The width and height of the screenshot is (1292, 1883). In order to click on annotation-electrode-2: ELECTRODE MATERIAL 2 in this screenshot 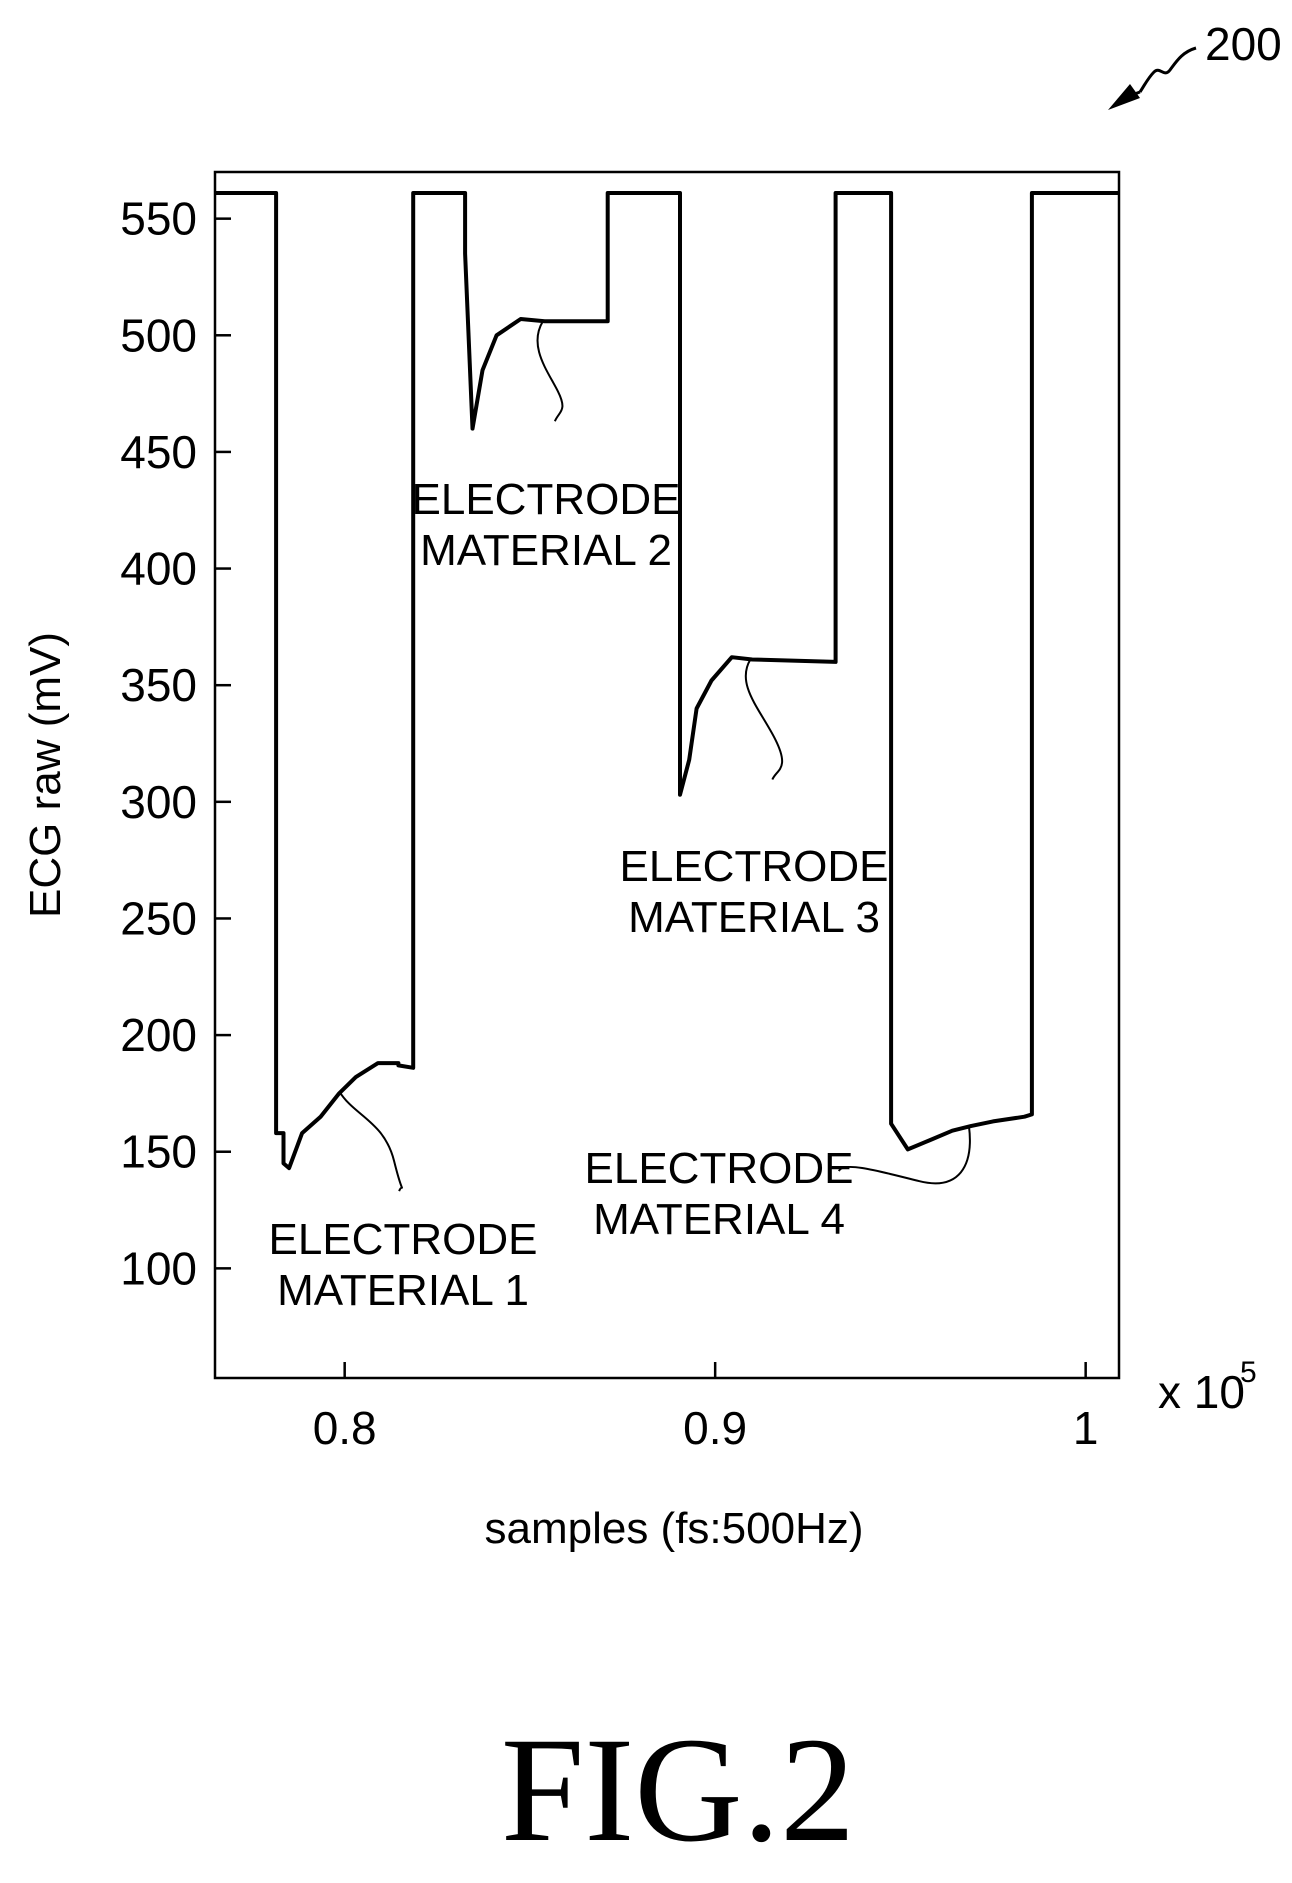, I will do `click(546, 525)`.